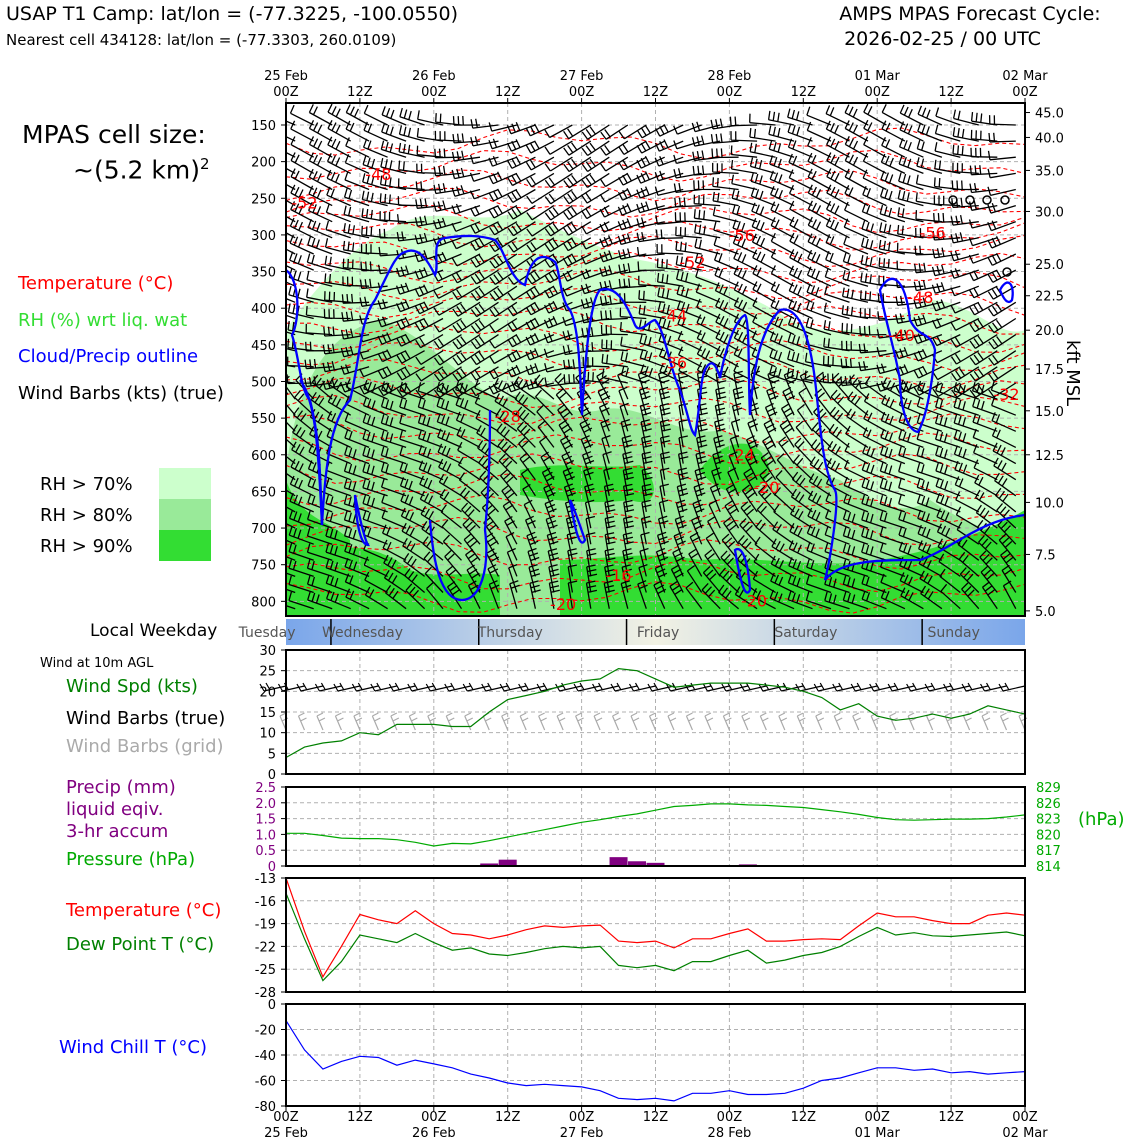 Image resolution: width=1140 pixels, height=1140 pixels. Describe the element at coordinates (144, 910) in the screenshot. I see `legend-temperature-2: Temperature (°C)` at that location.